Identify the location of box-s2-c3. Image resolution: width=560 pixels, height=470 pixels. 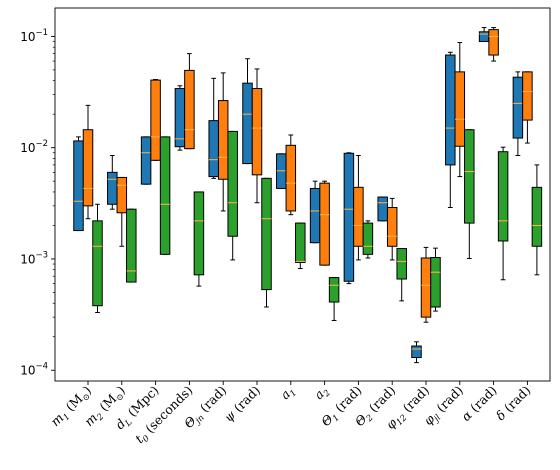
(155, 119).